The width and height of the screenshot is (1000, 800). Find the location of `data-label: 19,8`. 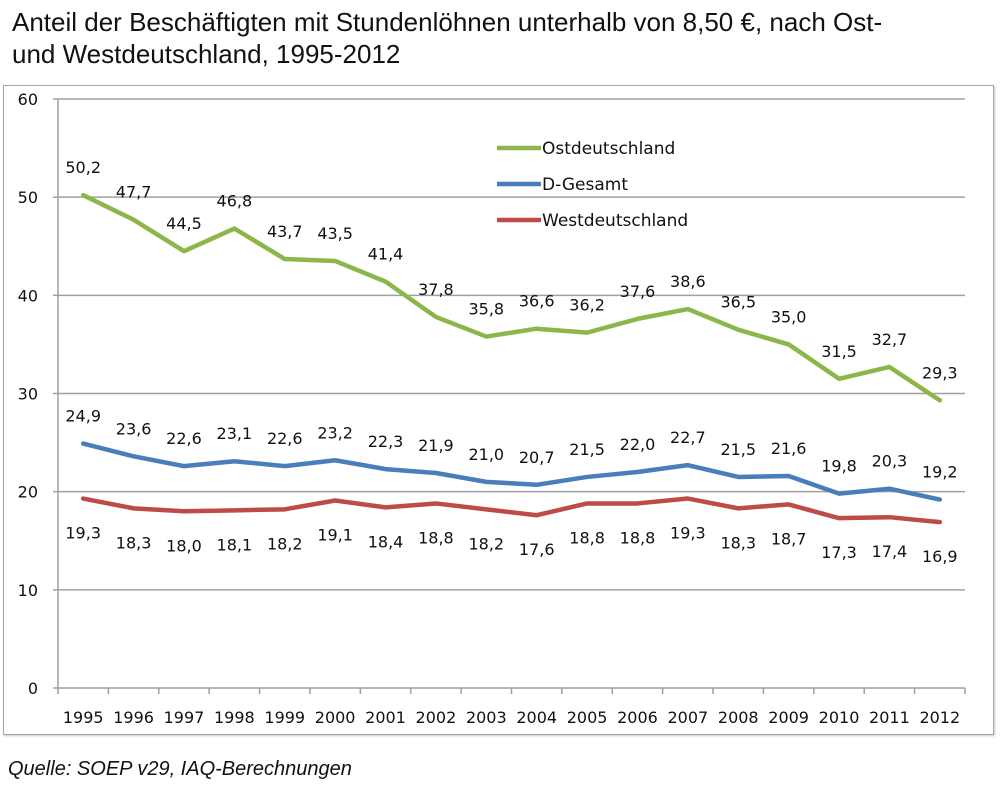

data-label: 19,8 is located at coordinates (839, 466).